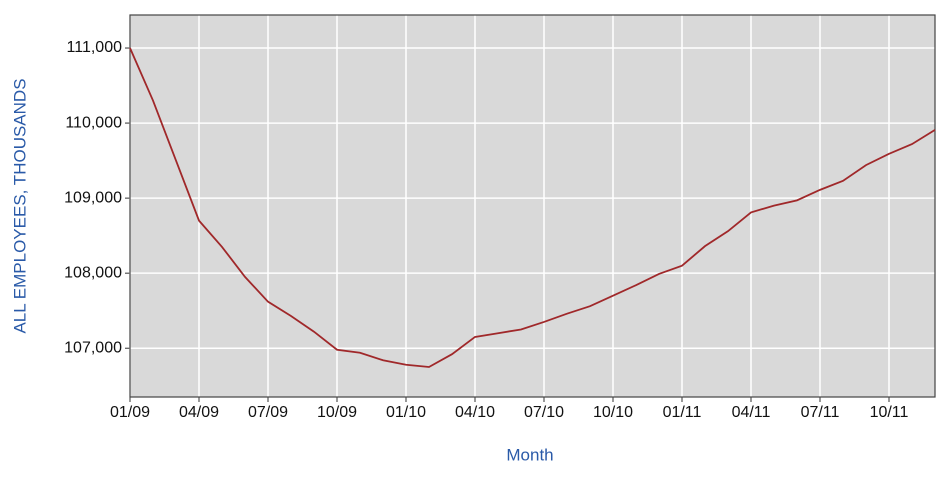 This screenshot has width=948, height=487. I want to click on y-tick-label: 108,000, so click(93, 272).